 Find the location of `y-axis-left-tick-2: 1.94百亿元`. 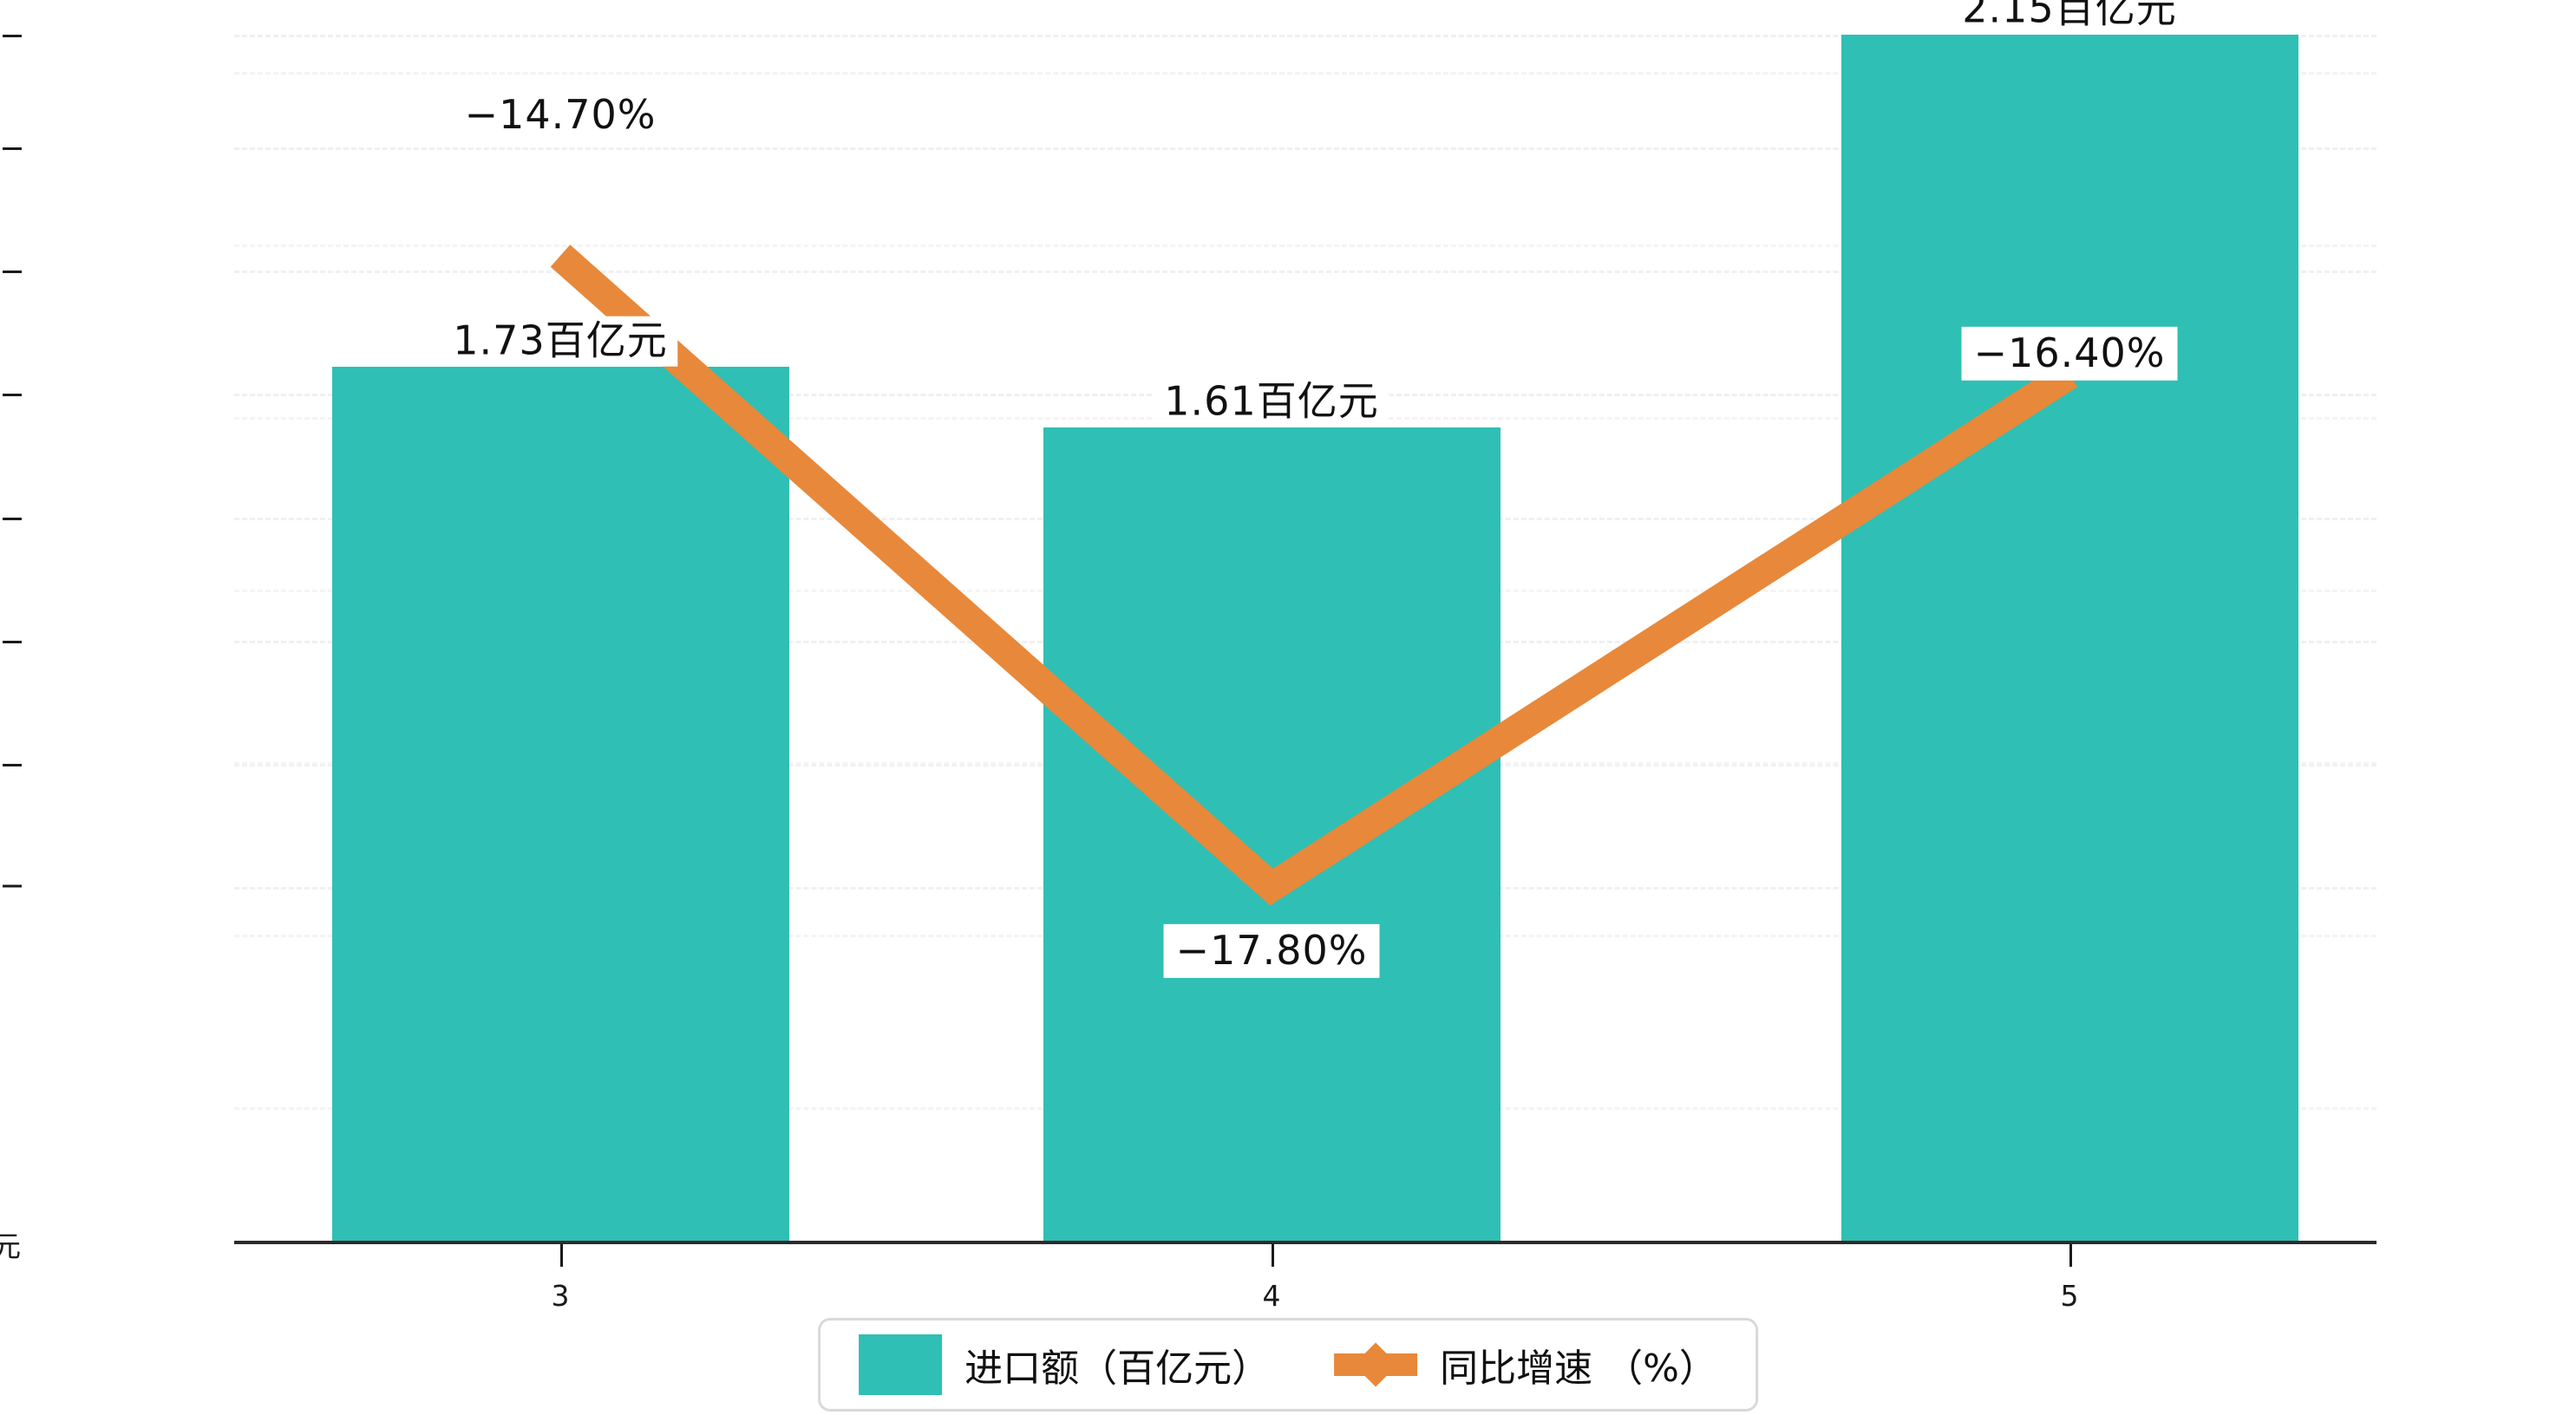

y-axis-left-tick-2: 1.94百亿元 is located at coordinates (11, 270).